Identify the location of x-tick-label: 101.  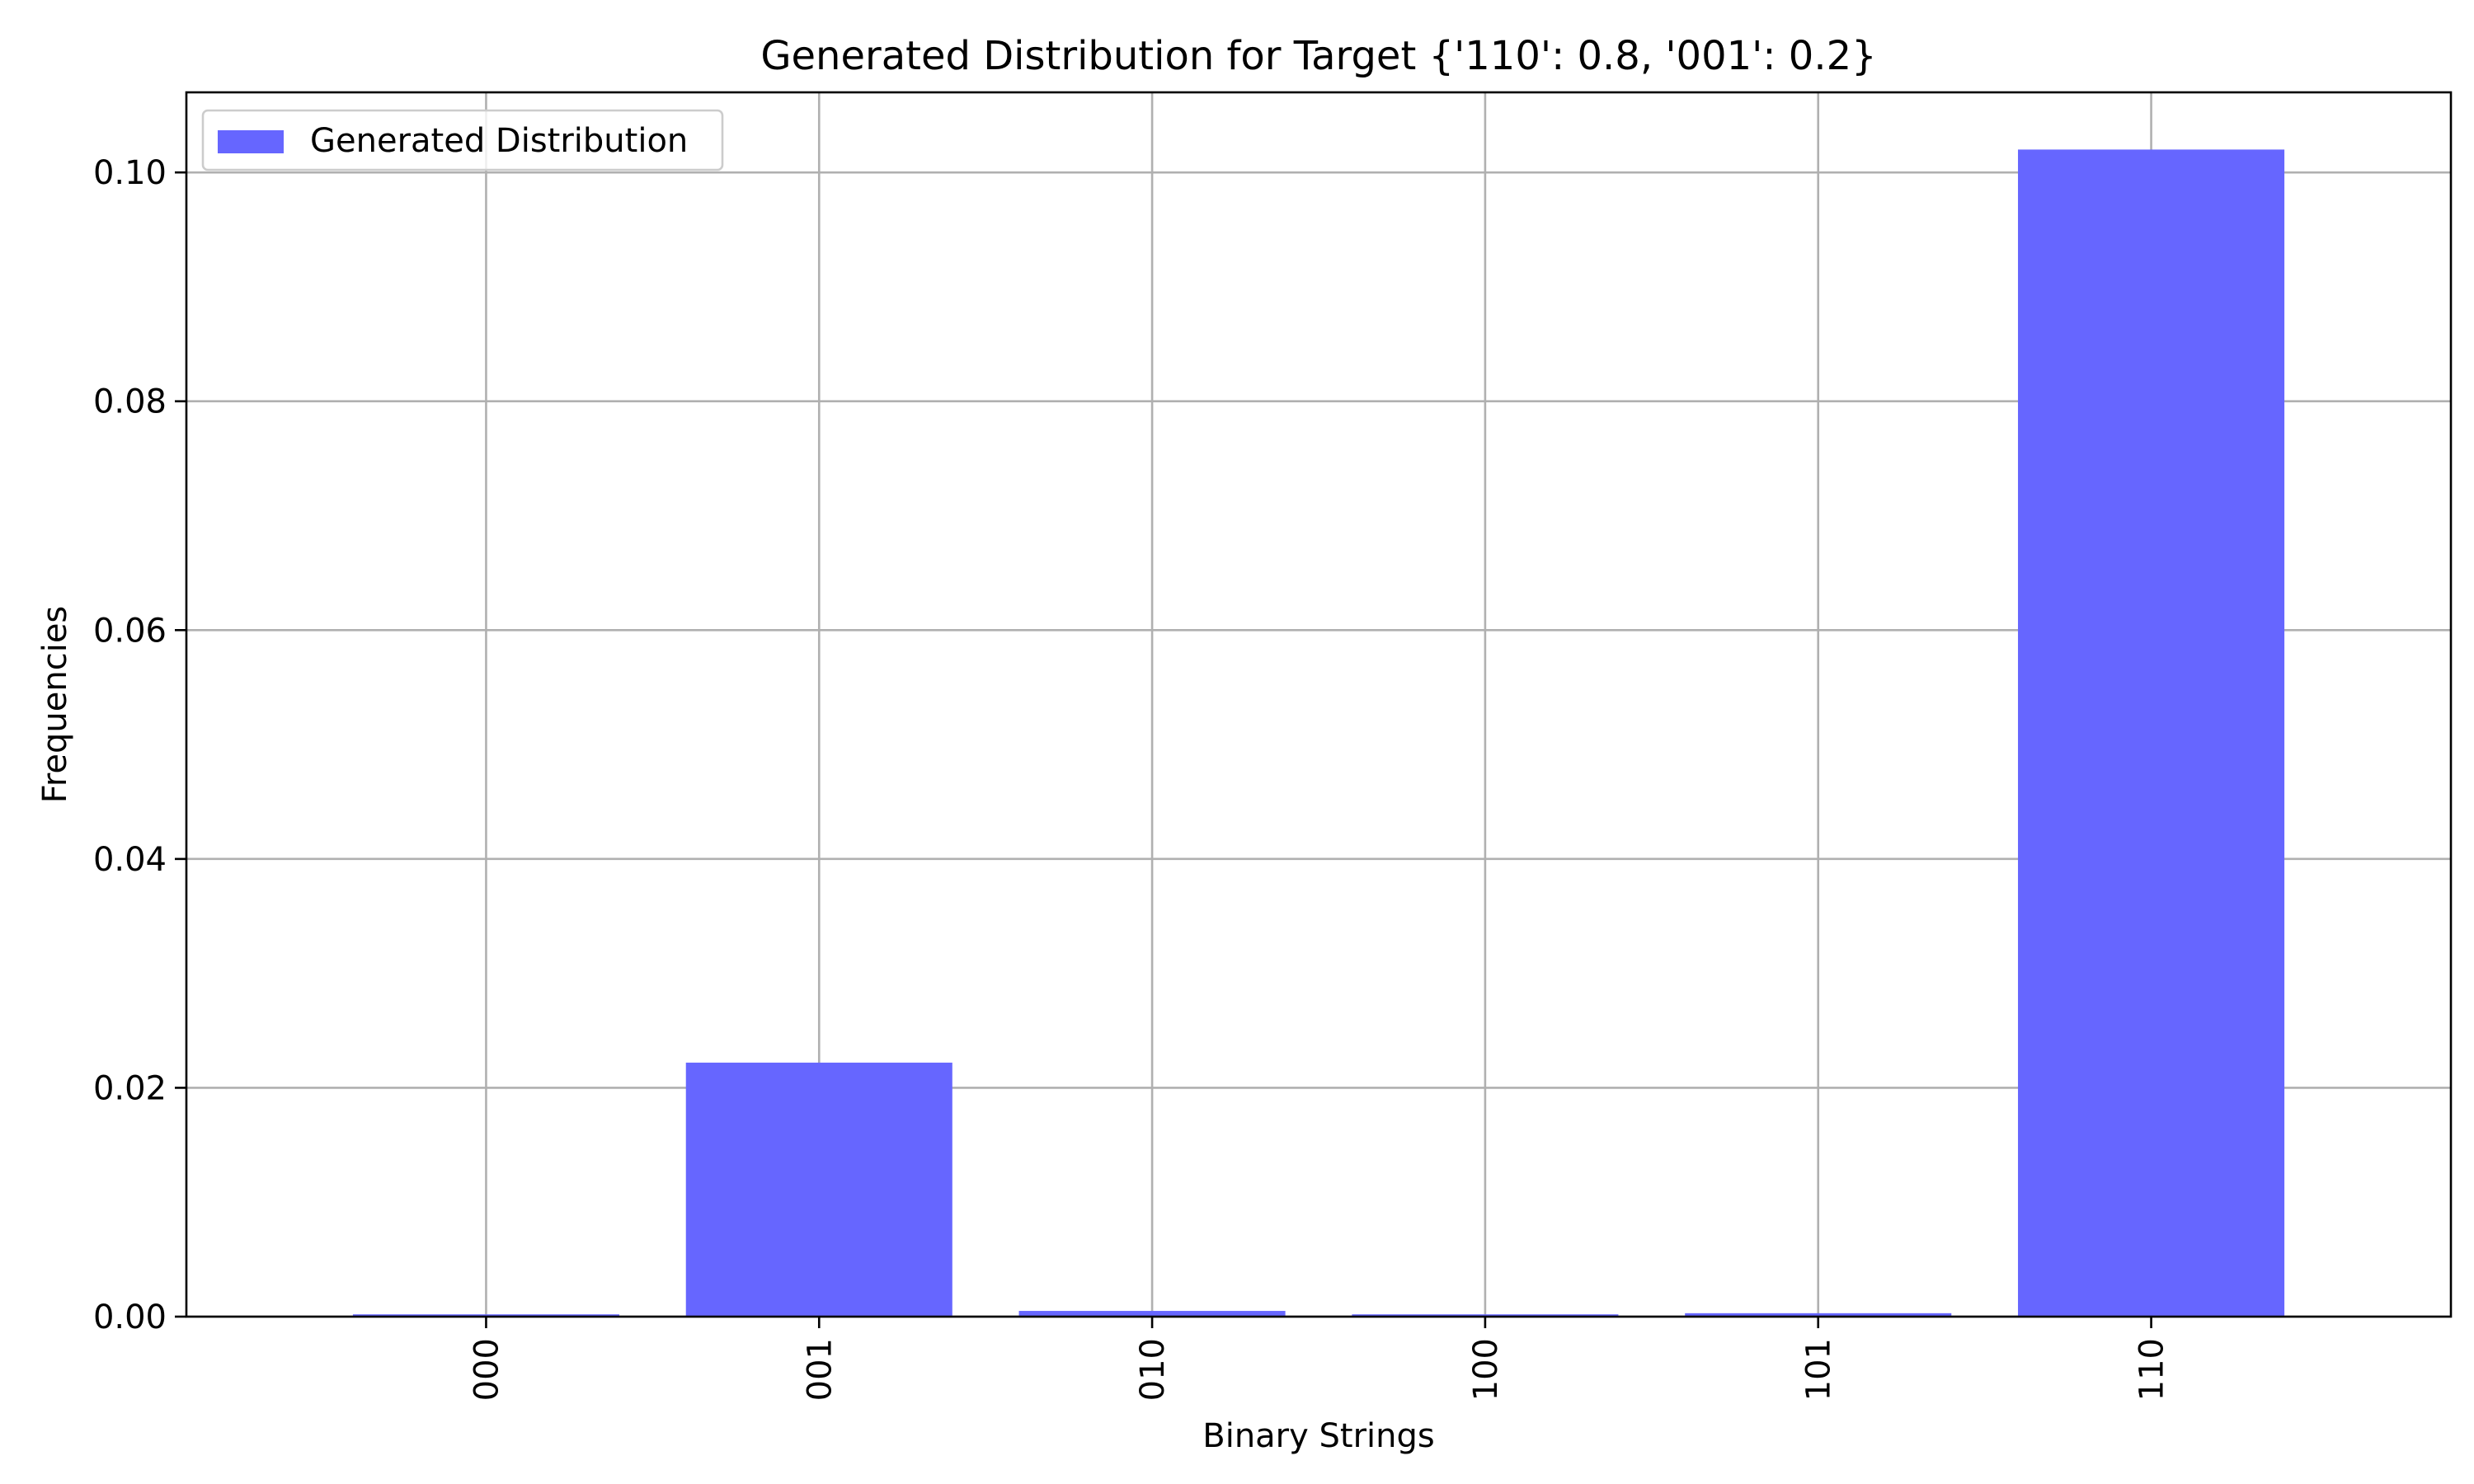
(1819, 1369).